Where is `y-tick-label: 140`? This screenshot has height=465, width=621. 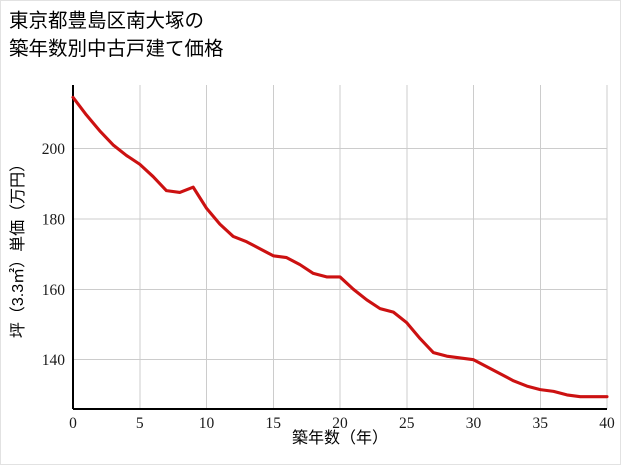 y-tick-label: 140 is located at coordinates (54, 360).